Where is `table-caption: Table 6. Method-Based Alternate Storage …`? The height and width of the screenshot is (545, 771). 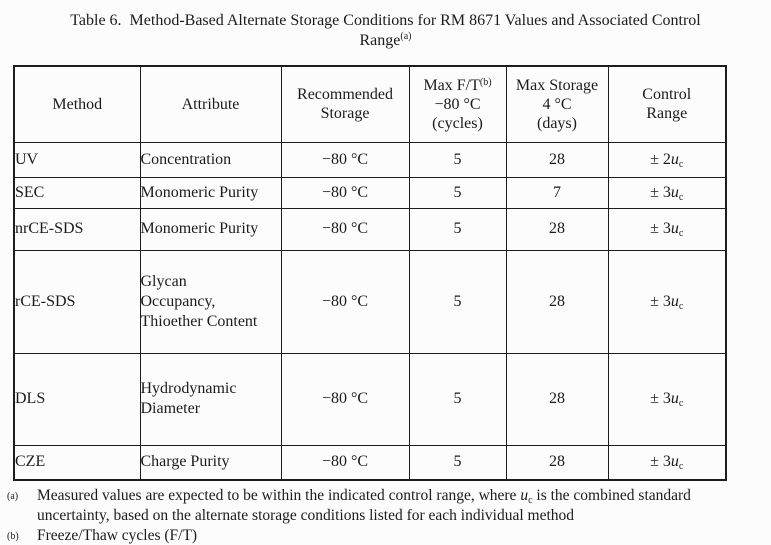
table-caption: Table 6. Method-Based Alternate Storage … is located at coordinates (385, 25).